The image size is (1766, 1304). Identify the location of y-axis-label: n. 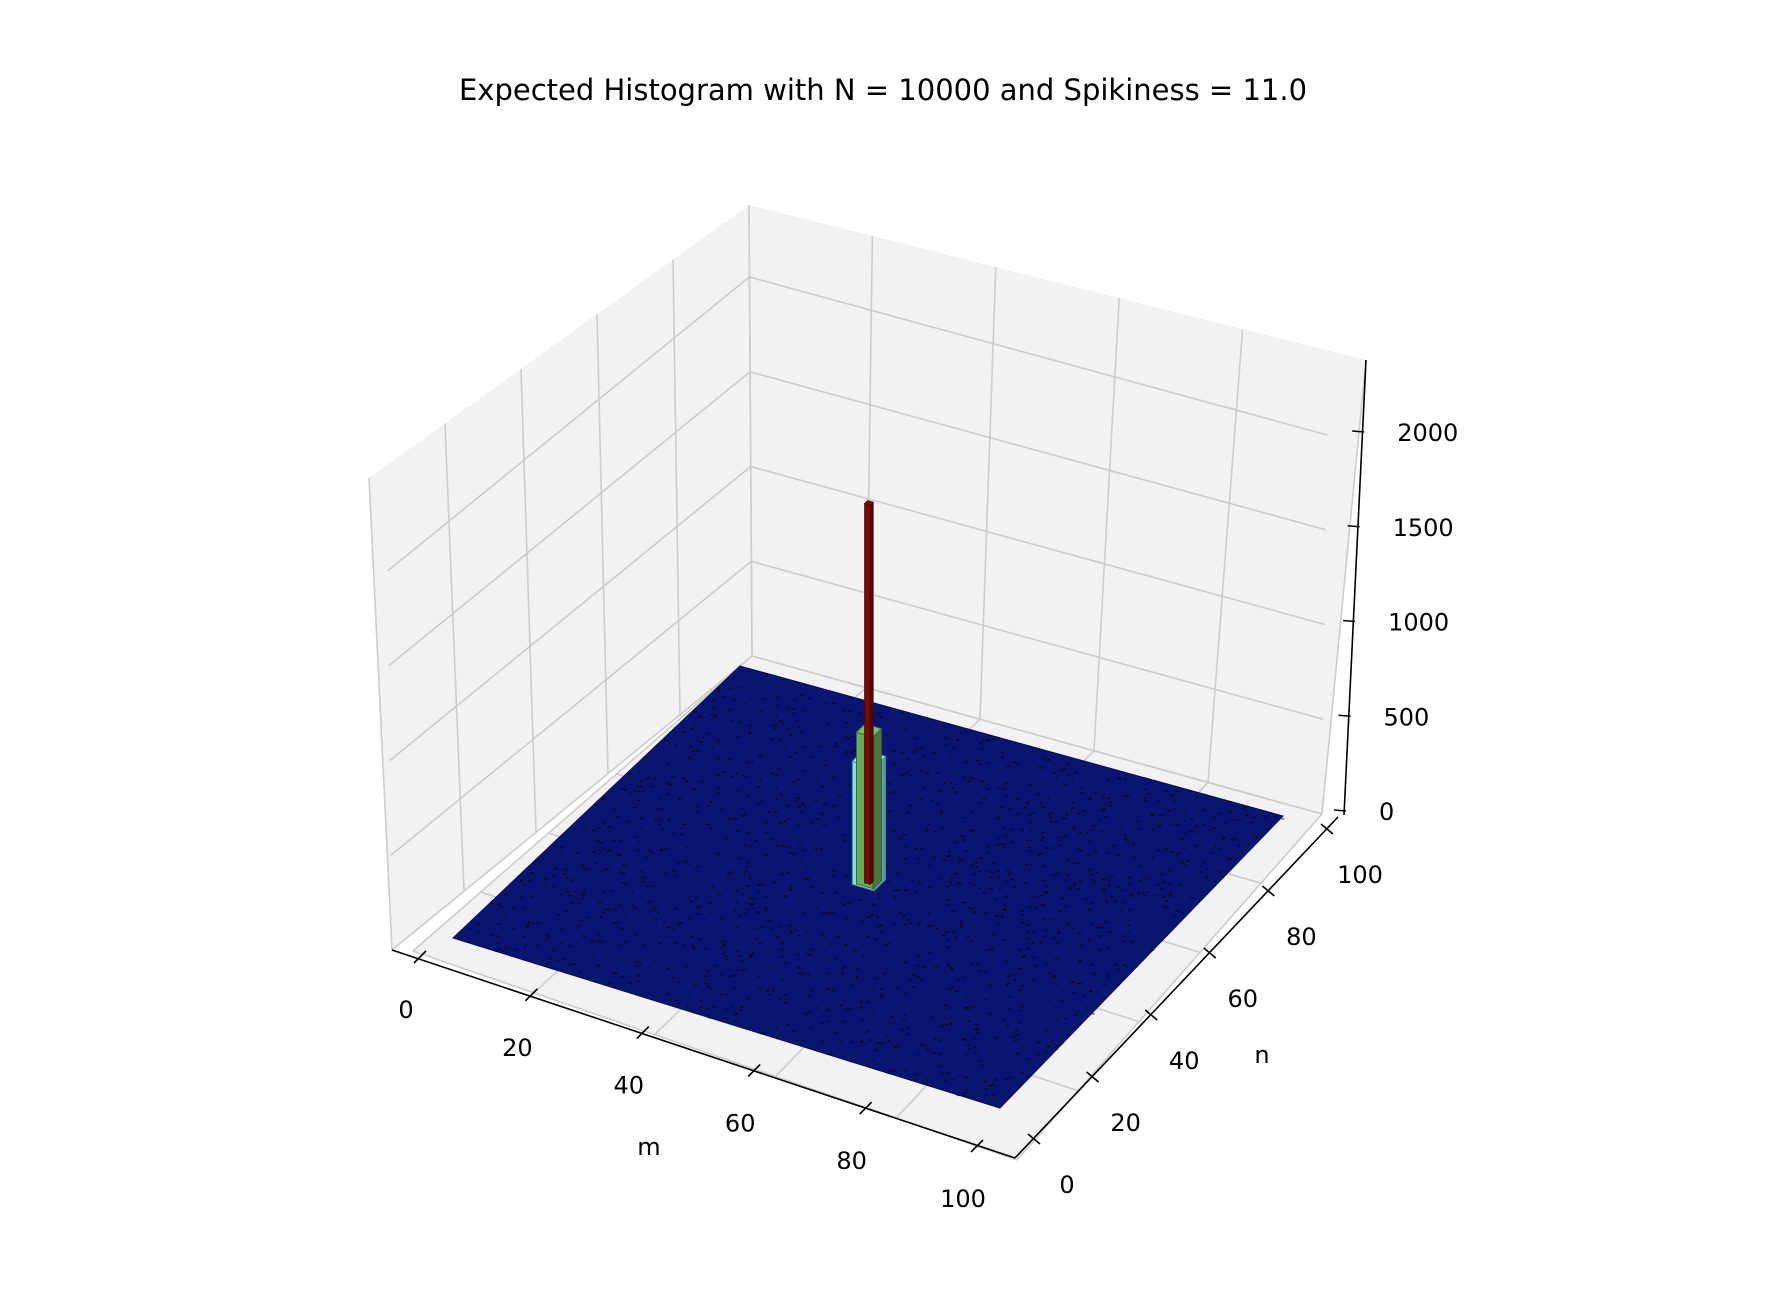
(1261, 1055).